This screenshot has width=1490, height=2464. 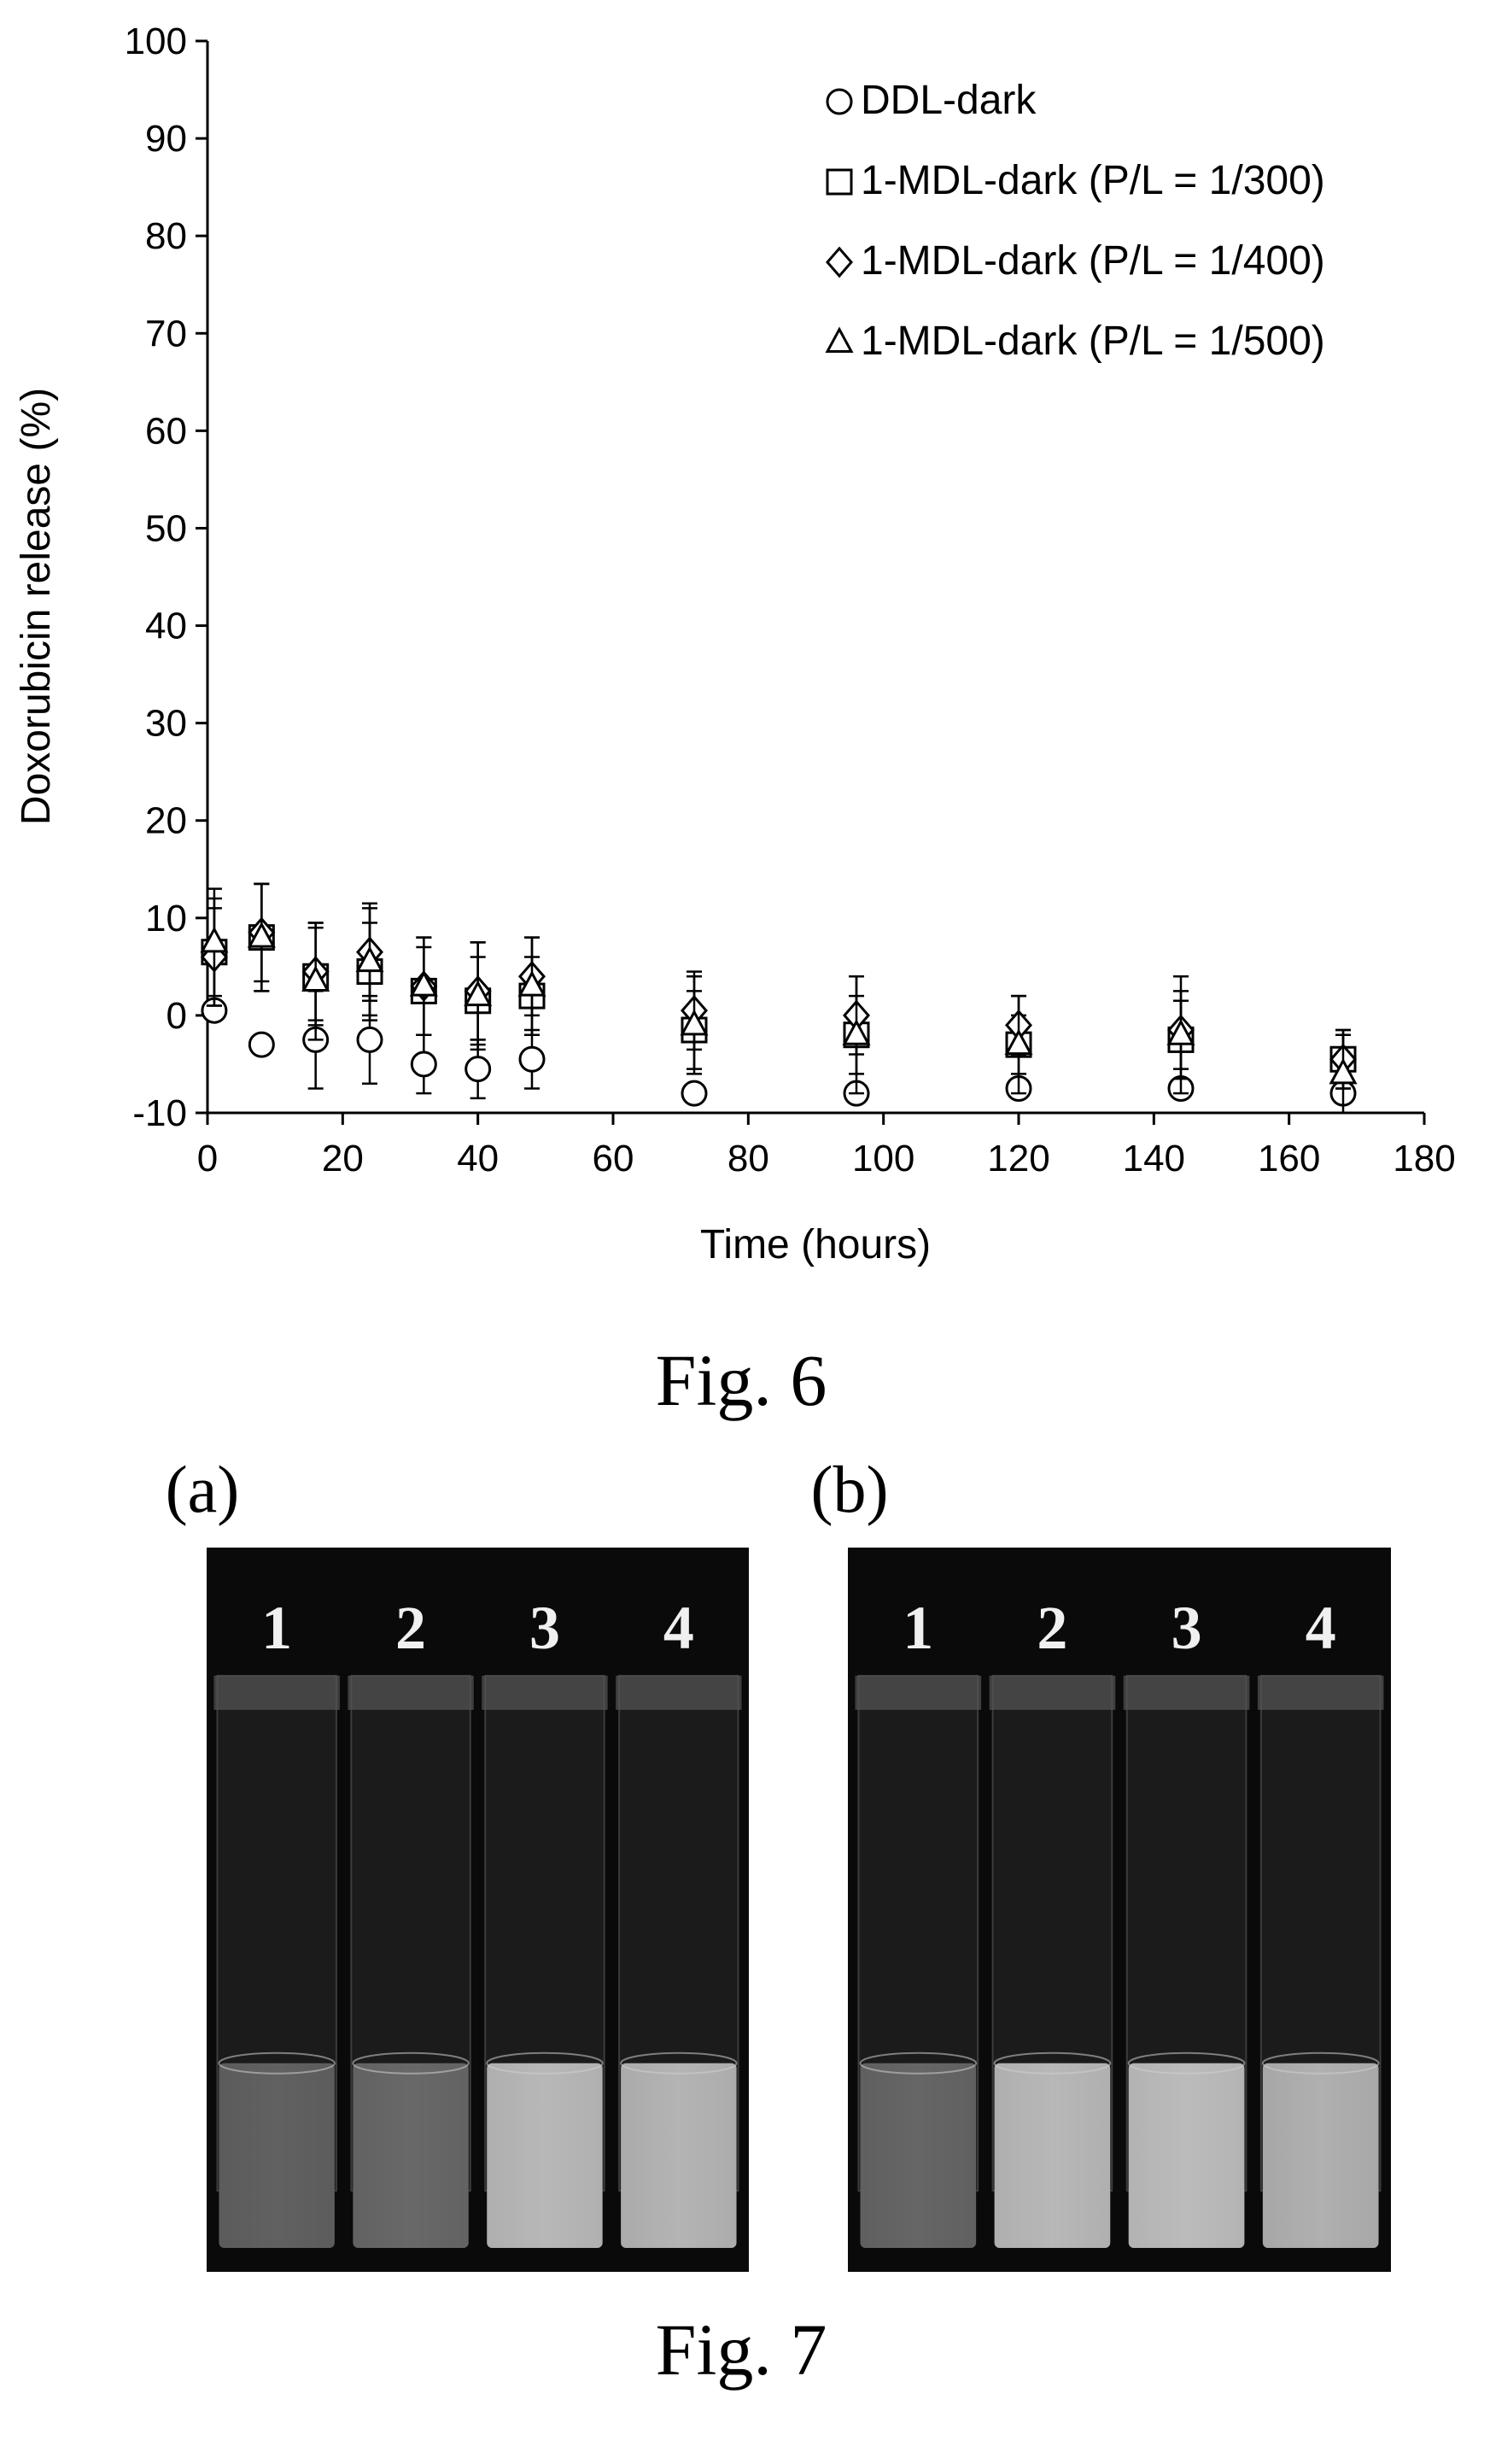 What do you see at coordinates (1018, 1158) in the screenshot?
I see `x-tick-label: 120` at bounding box center [1018, 1158].